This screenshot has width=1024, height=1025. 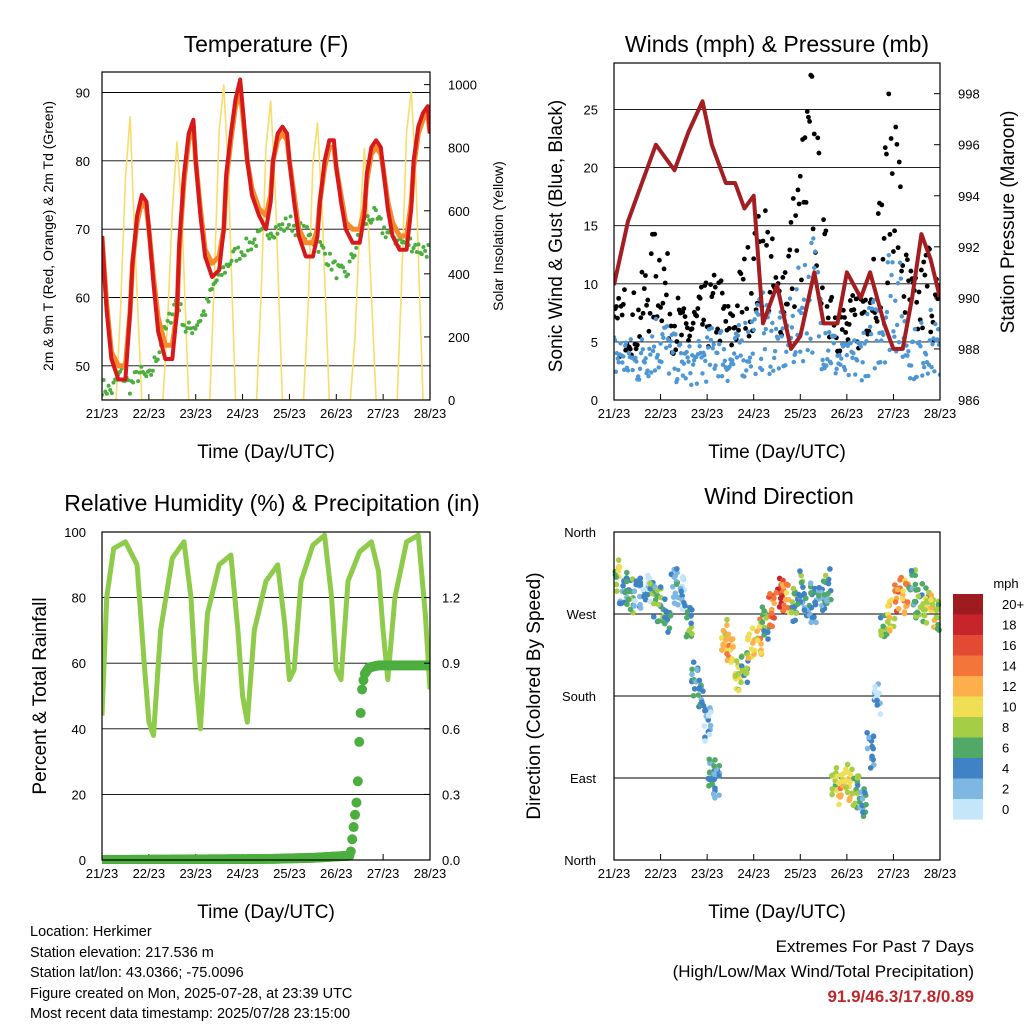 What do you see at coordinates (122, 952) in the screenshot?
I see `elevation-text: Station elevation: 217.536 m` at bounding box center [122, 952].